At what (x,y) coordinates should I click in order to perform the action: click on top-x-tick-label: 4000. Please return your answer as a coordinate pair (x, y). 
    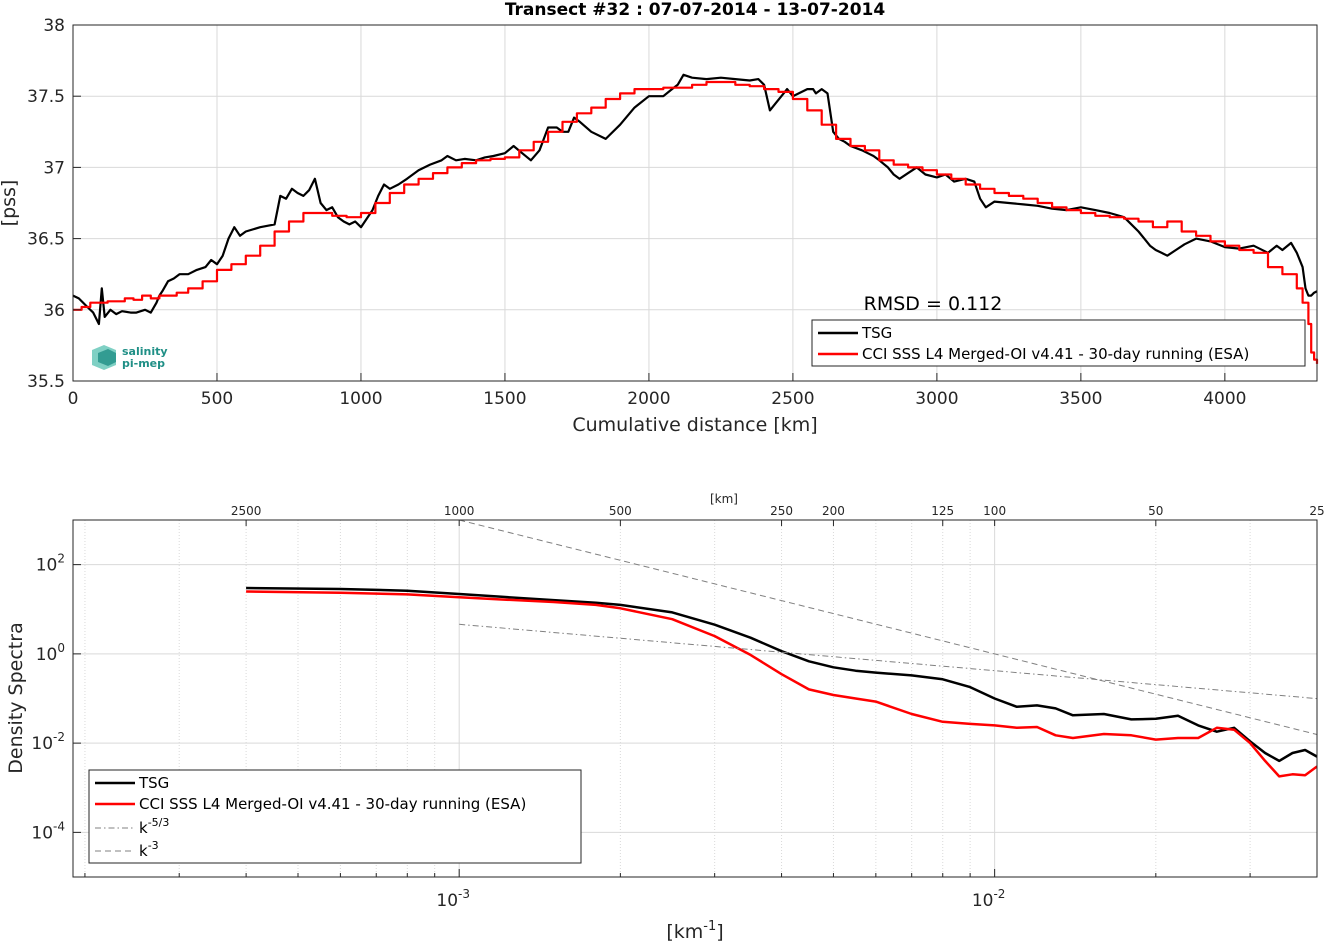
    Looking at the image, I should click on (1224, 399).